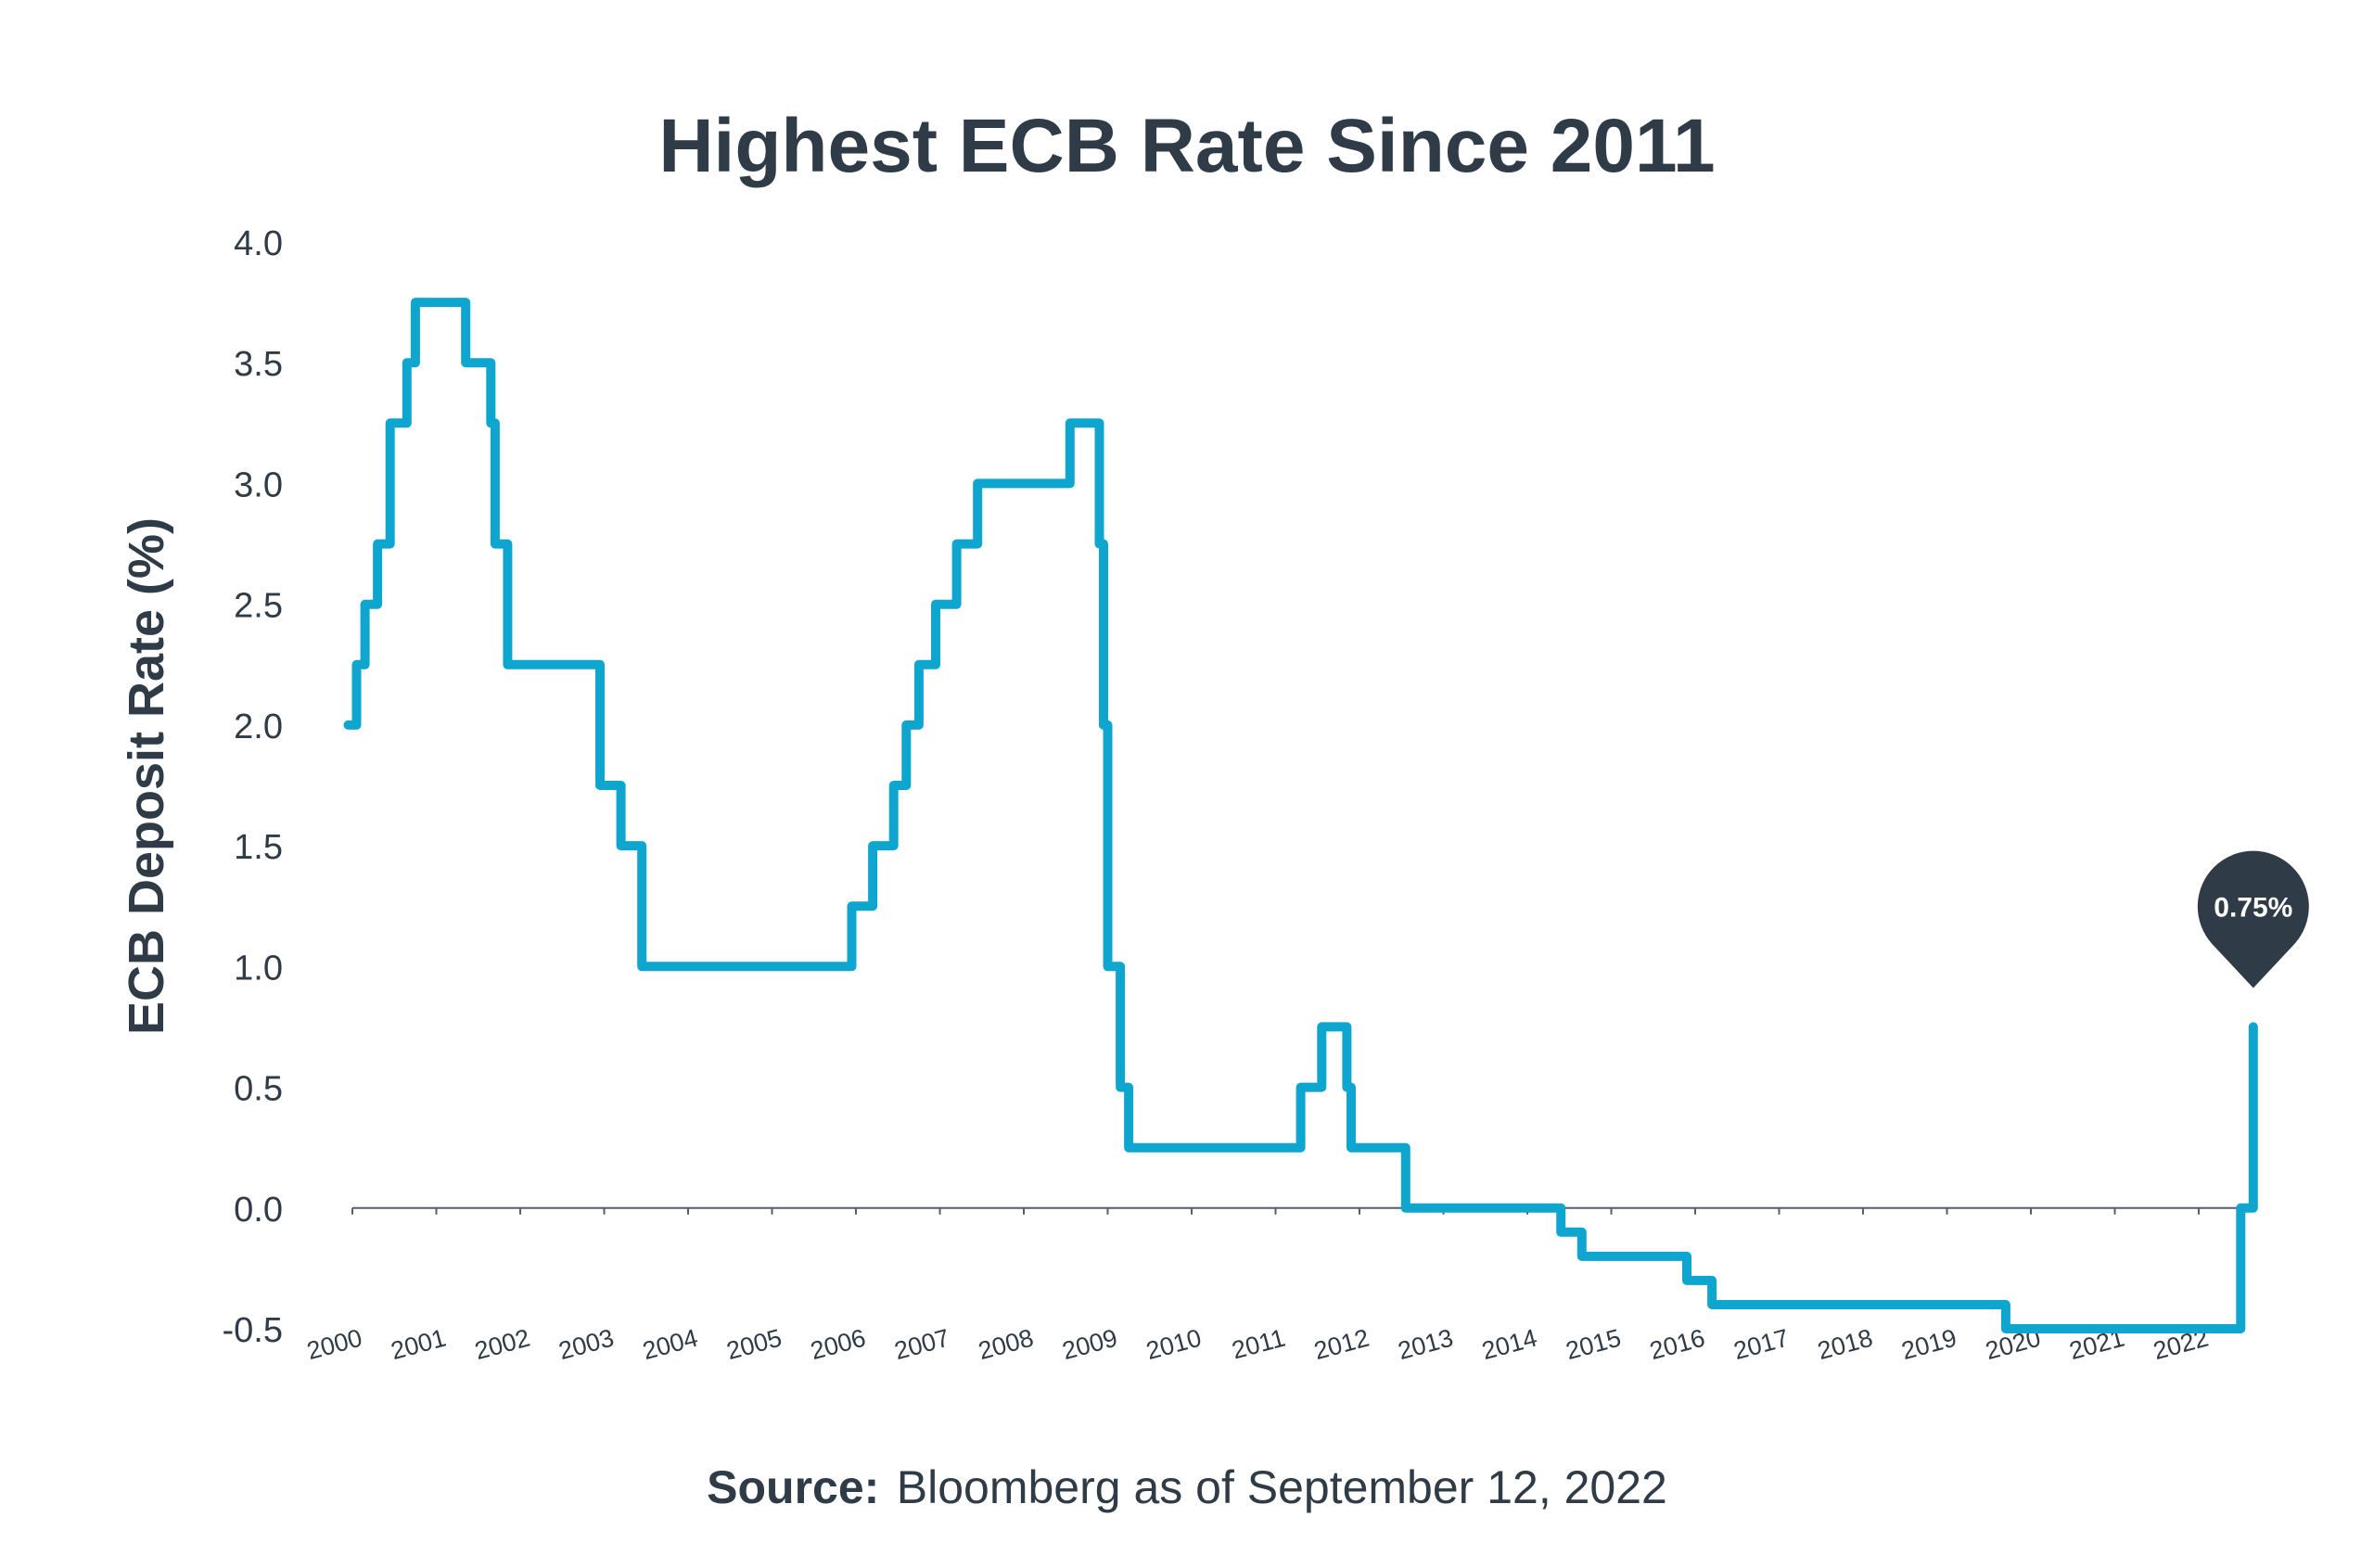  Describe the element at coordinates (253, 1330) in the screenshot. I see `y-tick-label: -0.5` at that location.